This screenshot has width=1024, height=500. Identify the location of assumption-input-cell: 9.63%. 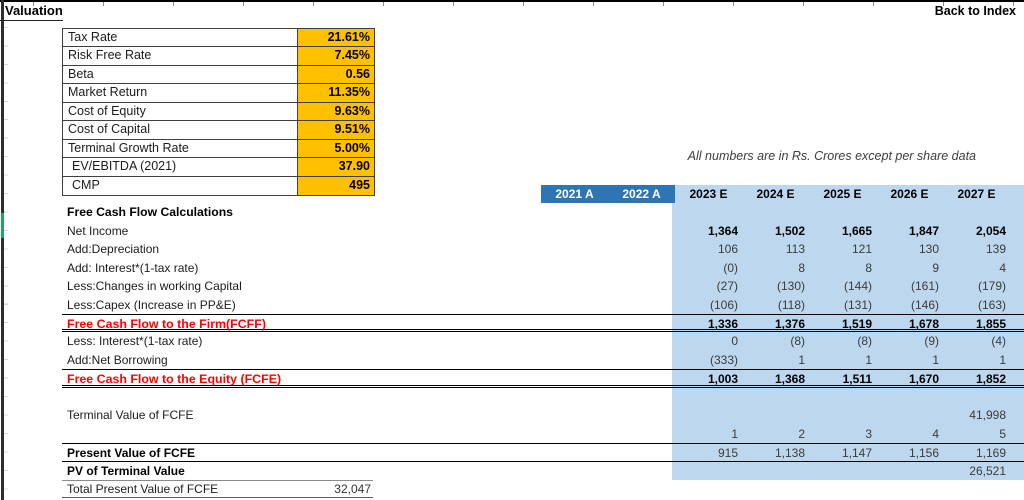
(335, 111).